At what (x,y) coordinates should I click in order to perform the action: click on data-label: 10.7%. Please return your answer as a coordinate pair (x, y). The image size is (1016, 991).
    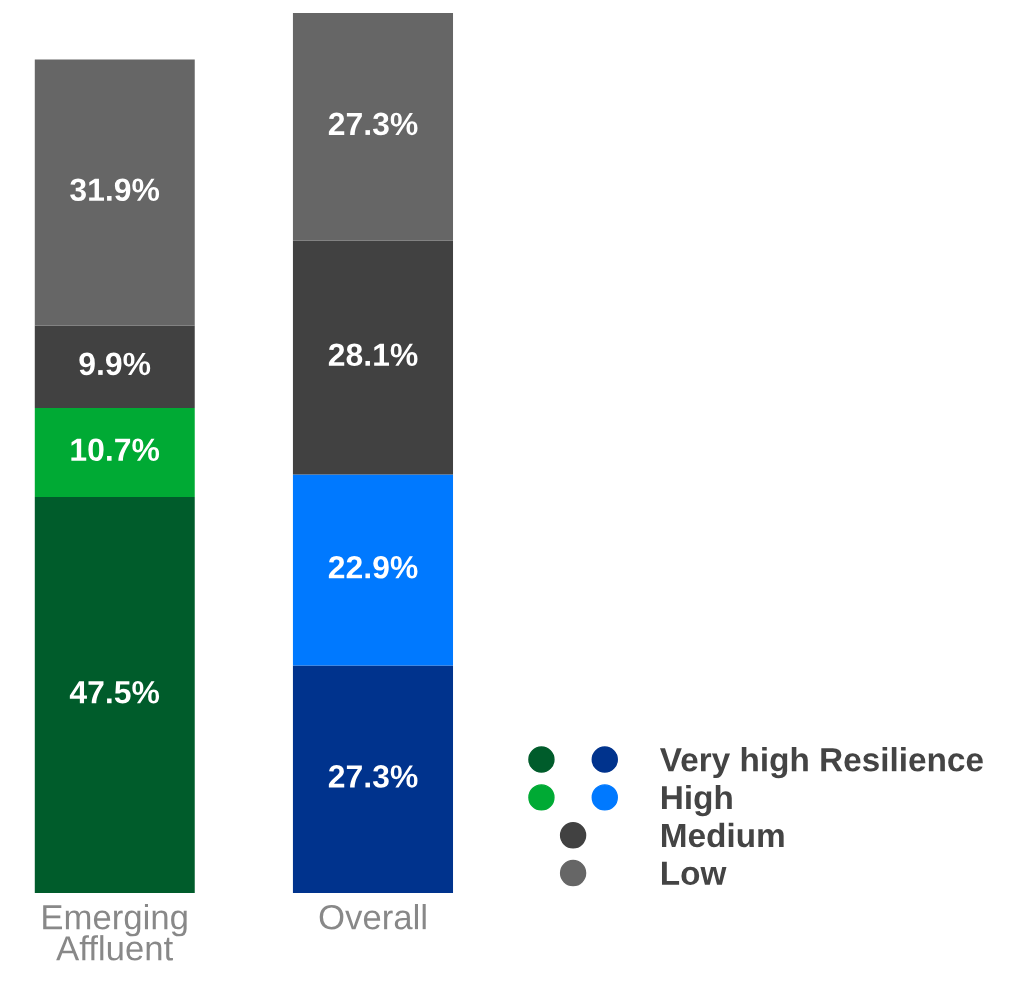
    Looking at the image, I should click on (115, 450).